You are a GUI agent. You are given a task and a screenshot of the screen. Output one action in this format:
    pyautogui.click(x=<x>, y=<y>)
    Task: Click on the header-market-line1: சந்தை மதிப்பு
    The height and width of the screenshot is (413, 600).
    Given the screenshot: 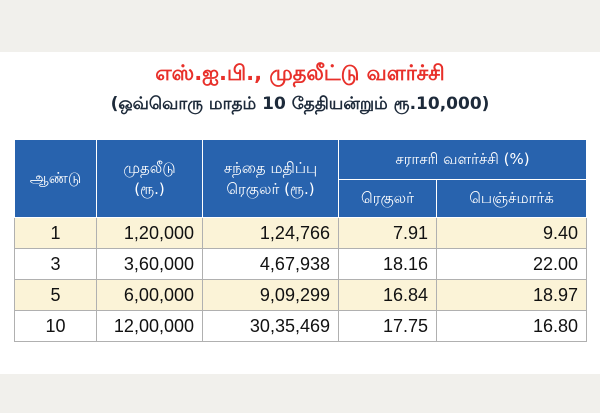 What is the action you would take?
    pyautogui.click(x=270, y=167)
    